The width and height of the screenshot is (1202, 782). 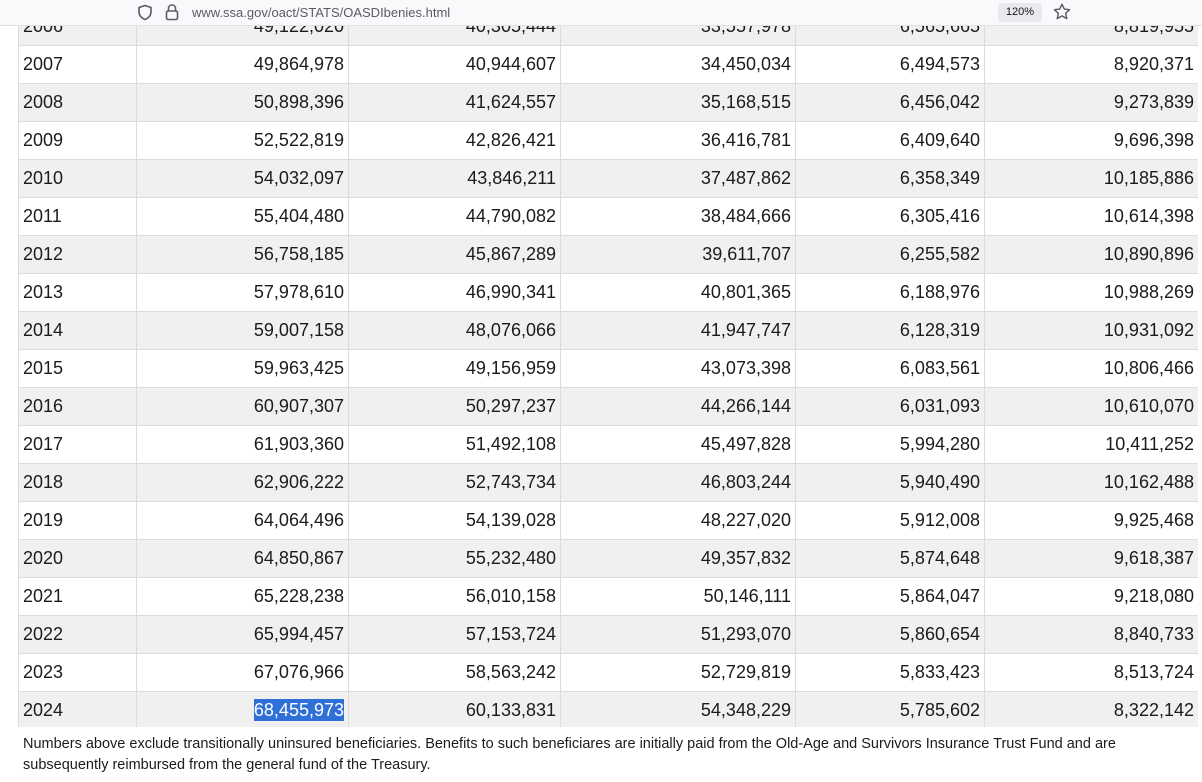 I want to click on value-cell: 5,912,008, so click(x=890, y=520).